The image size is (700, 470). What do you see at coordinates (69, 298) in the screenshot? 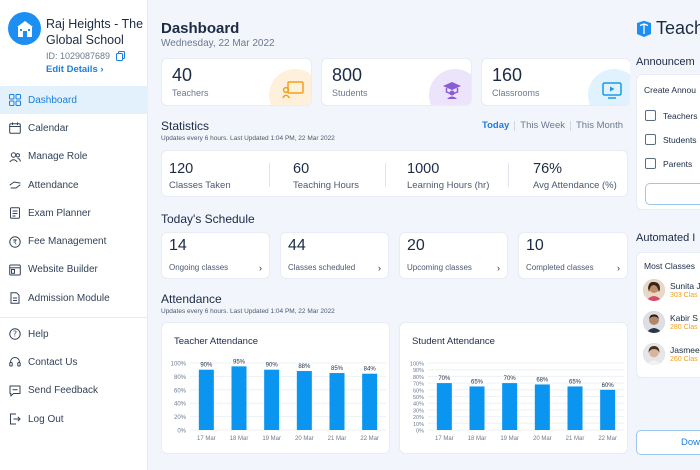
I see `sidebar-item-label: Admission Module` at bounding box center [69, 298].